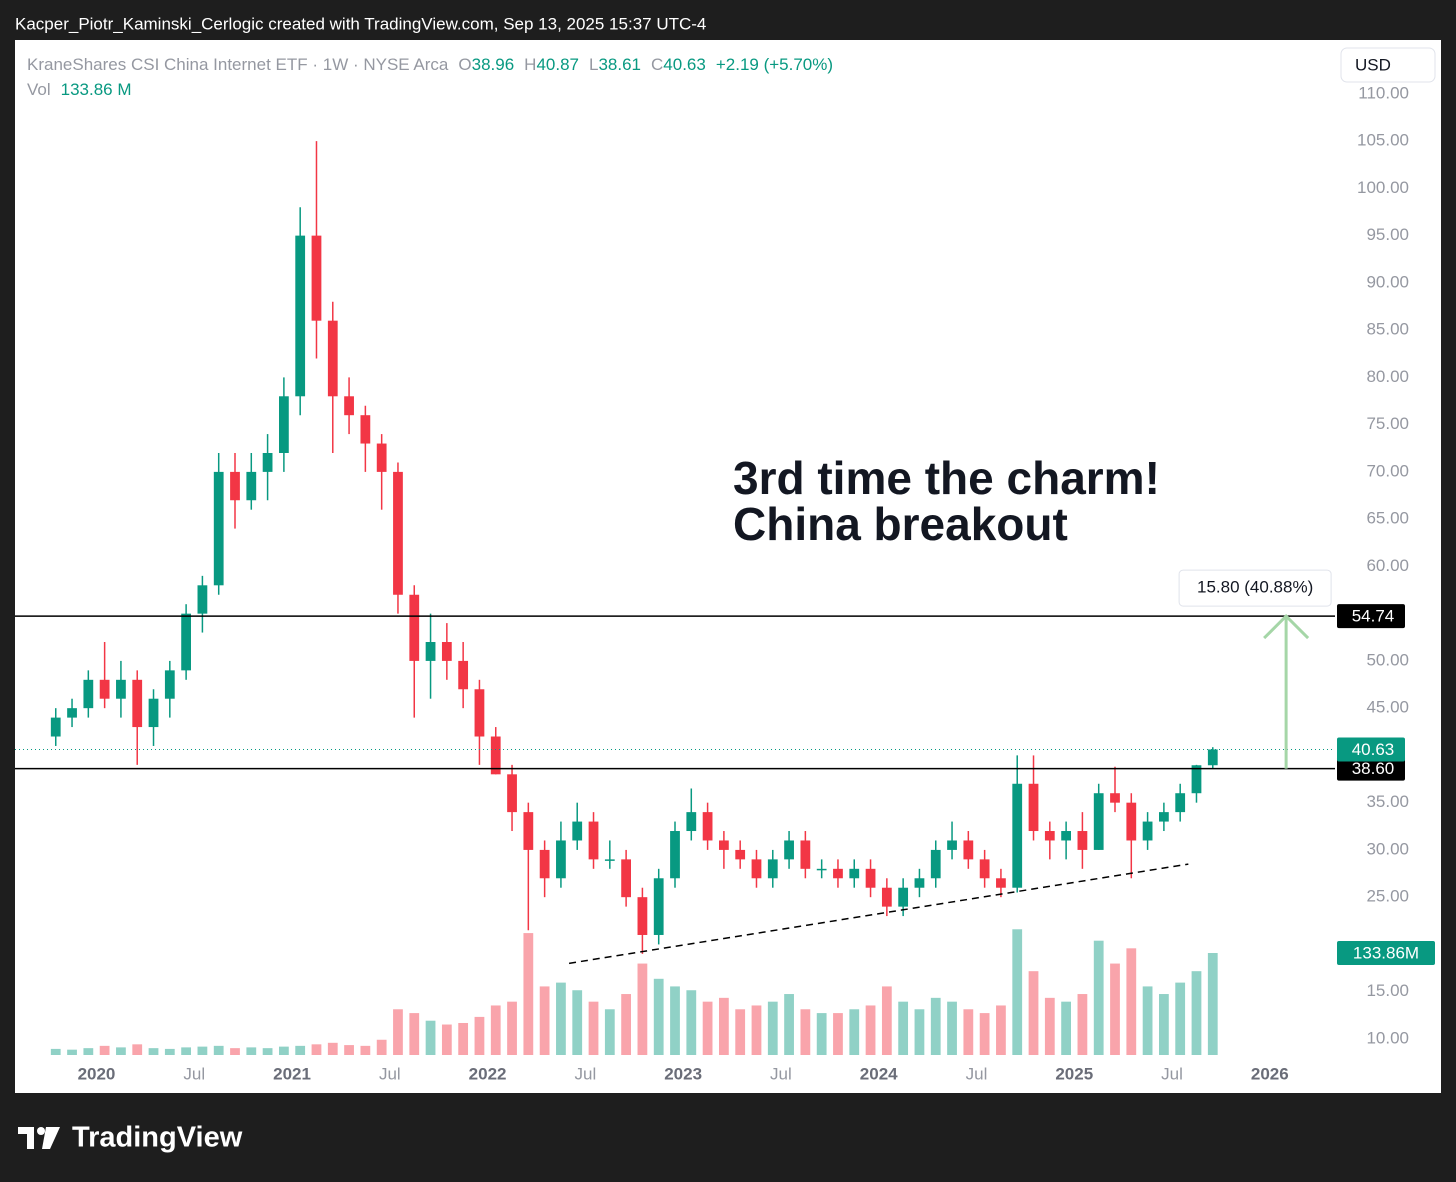 The width and height of the screenshot is (1456, 1182). What do you see at coordinates (1383, 140) in the screenshot?
I see `y-tick-label: 105.00` at bounding box center [1383, 140].